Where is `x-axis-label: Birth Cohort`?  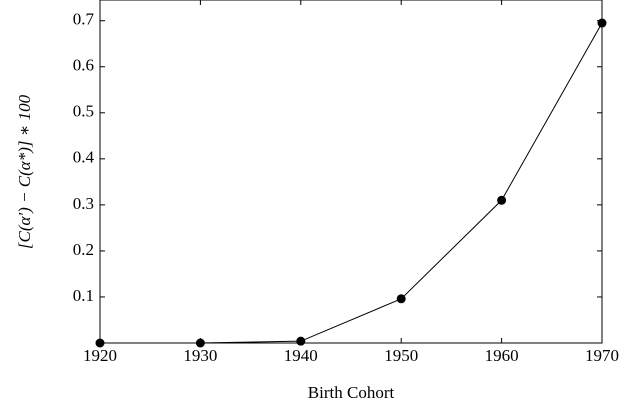 x-axis-label: Birth Cohort is located at coordinates (351, 392).